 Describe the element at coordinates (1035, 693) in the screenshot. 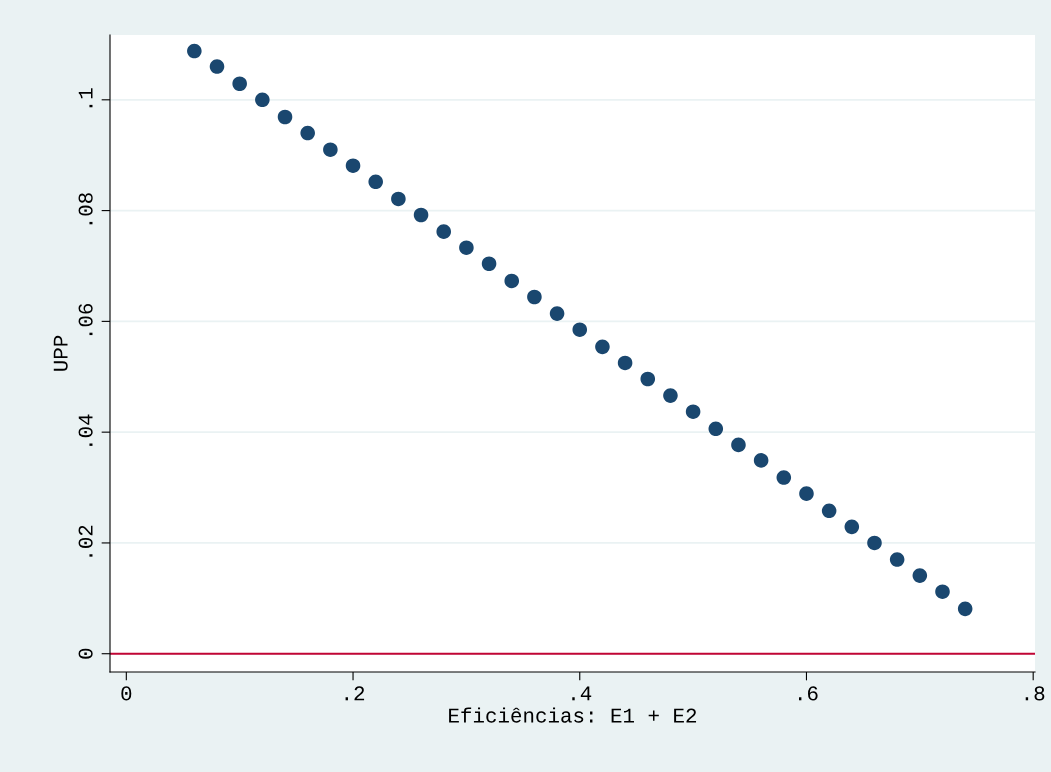

I see `x-tick-label: .8` at that location.